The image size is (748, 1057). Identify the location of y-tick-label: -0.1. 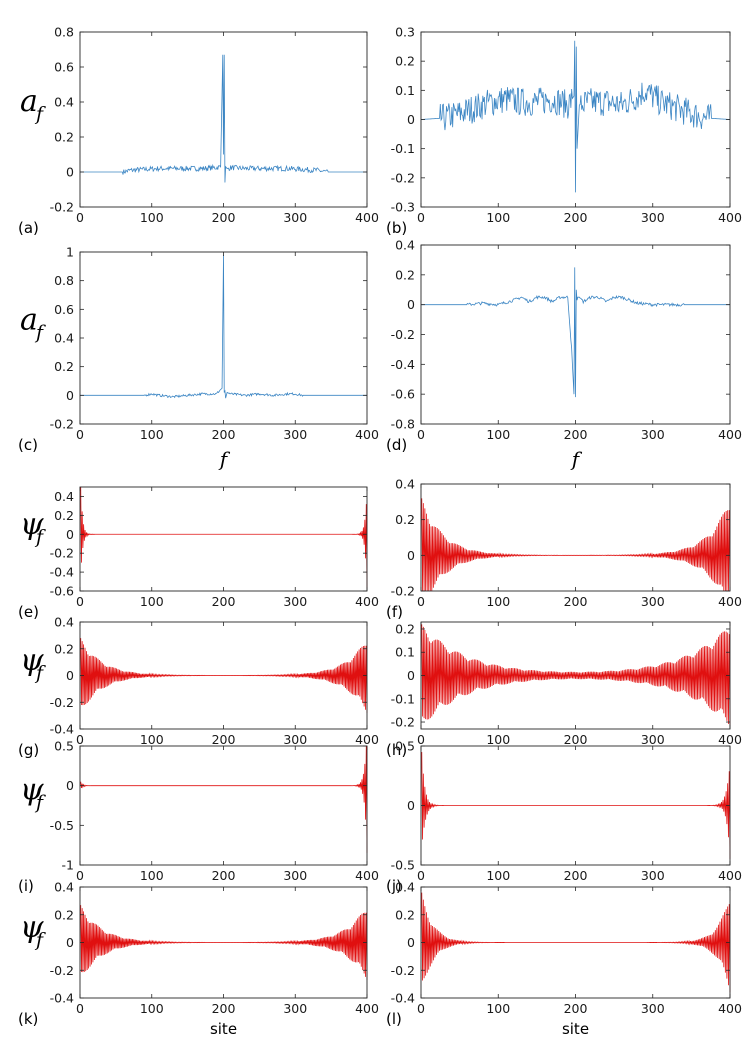
(403, 698).